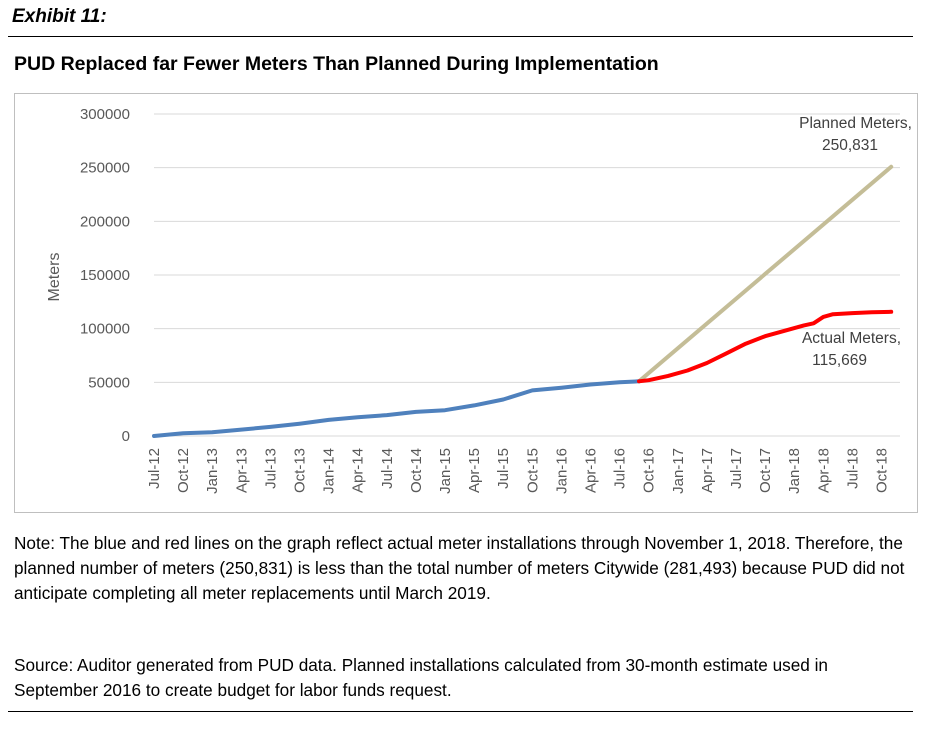  What do you see at coordinates (59, 16) in the screenshot?
I see `exhibit-label: Exhibit 11:` at bounding box center [59, 16].